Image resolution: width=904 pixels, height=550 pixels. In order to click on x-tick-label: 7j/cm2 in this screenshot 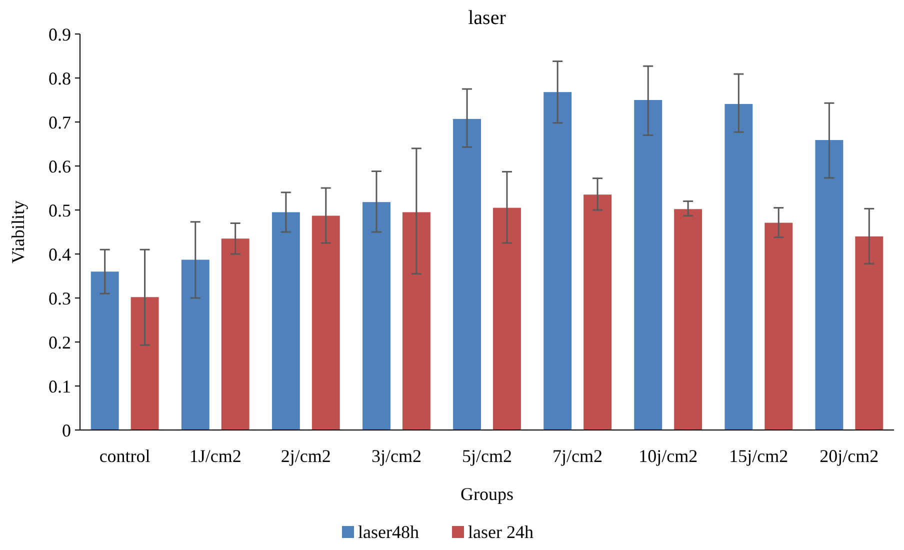, I will do `click(577, 456)`.